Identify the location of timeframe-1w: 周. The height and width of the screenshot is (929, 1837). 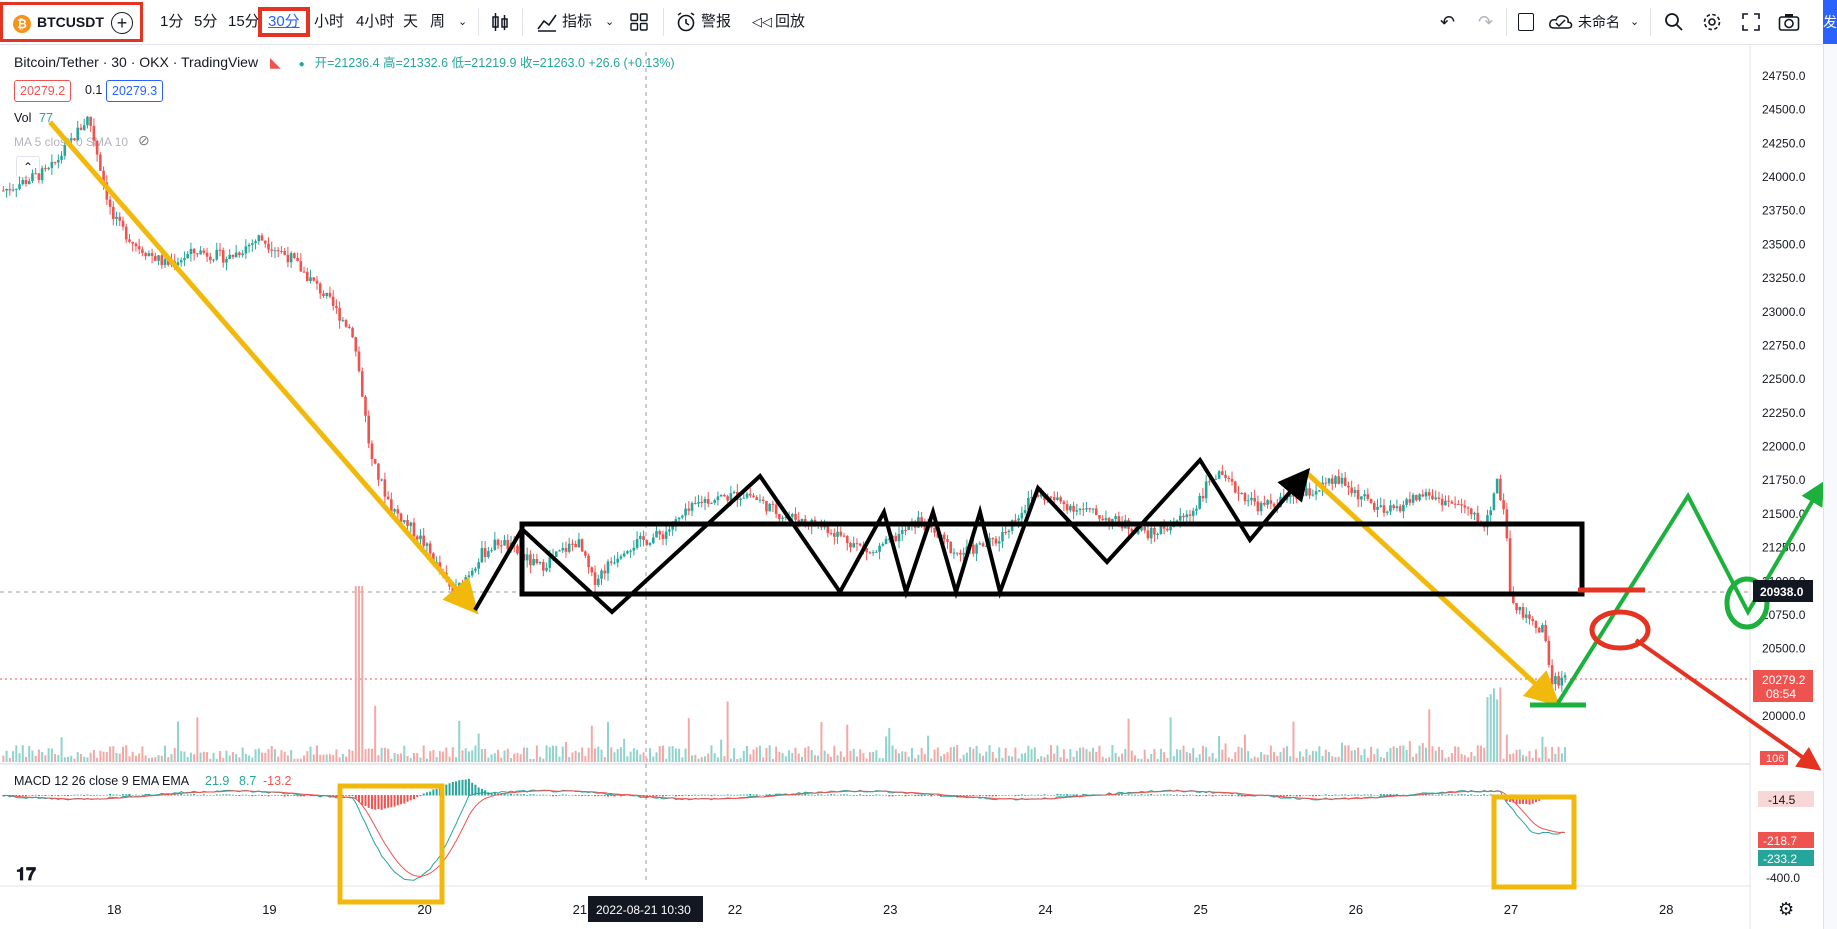
(438, 21).